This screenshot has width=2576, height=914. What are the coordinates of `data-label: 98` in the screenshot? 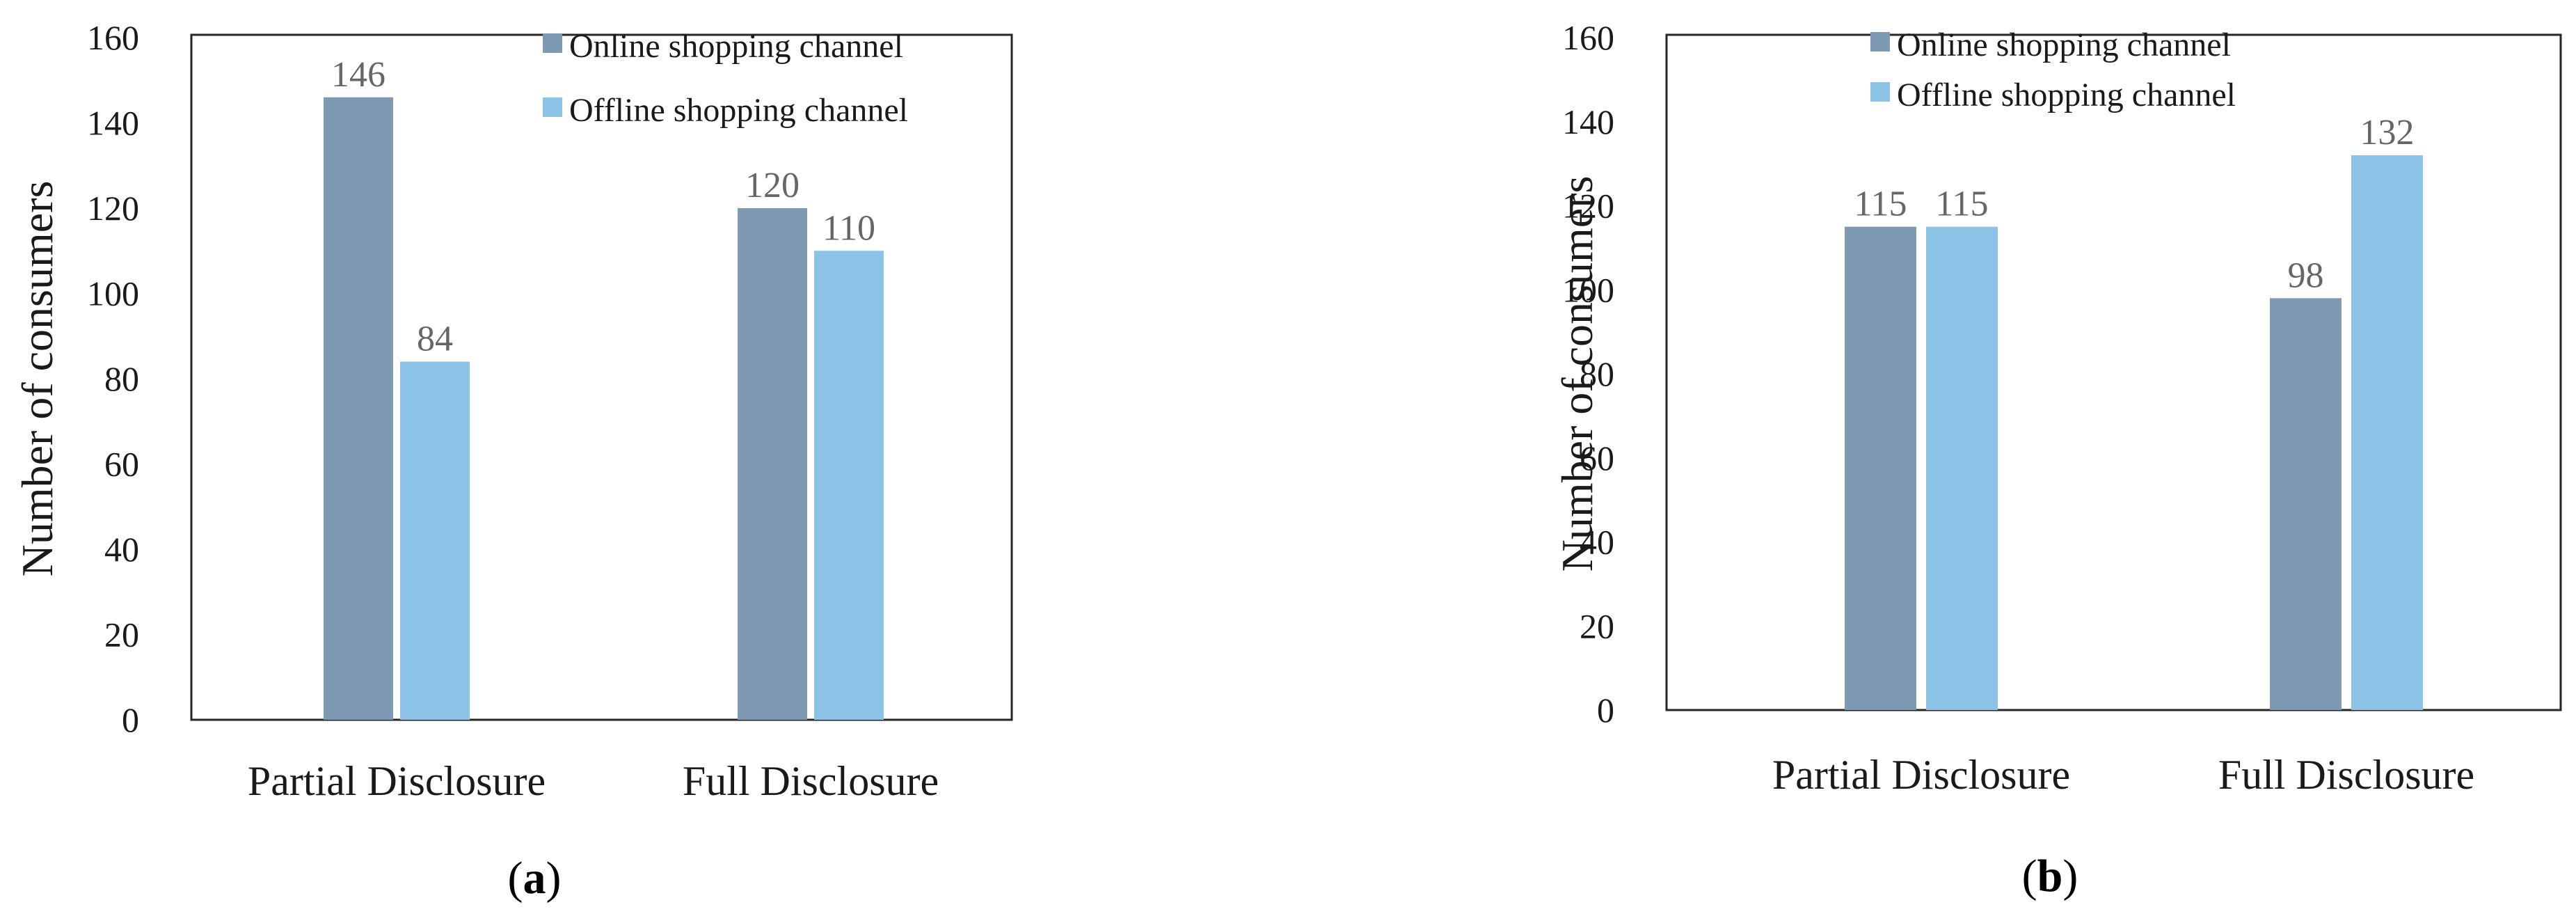 It's located at (2306, 275).